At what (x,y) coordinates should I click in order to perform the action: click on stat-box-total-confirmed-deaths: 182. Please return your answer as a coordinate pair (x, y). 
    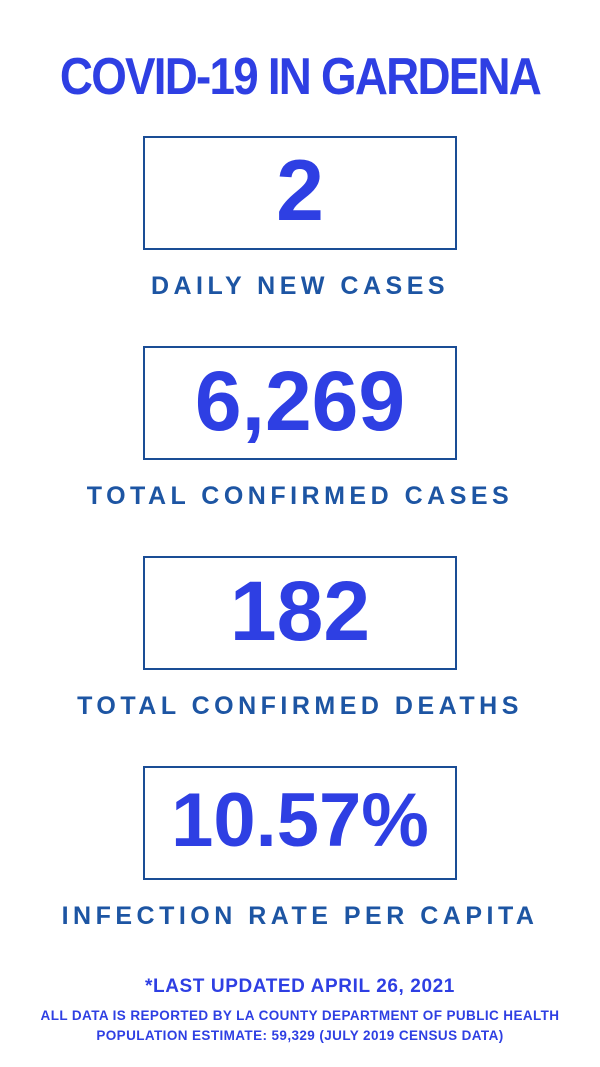
    Looking at the image, I should click on (300, 613).